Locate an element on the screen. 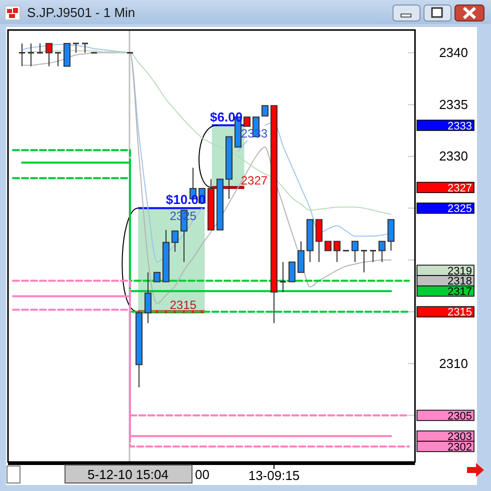 The image size is (491, 491). annotation: 2315 is located at coordinates (183, 305).